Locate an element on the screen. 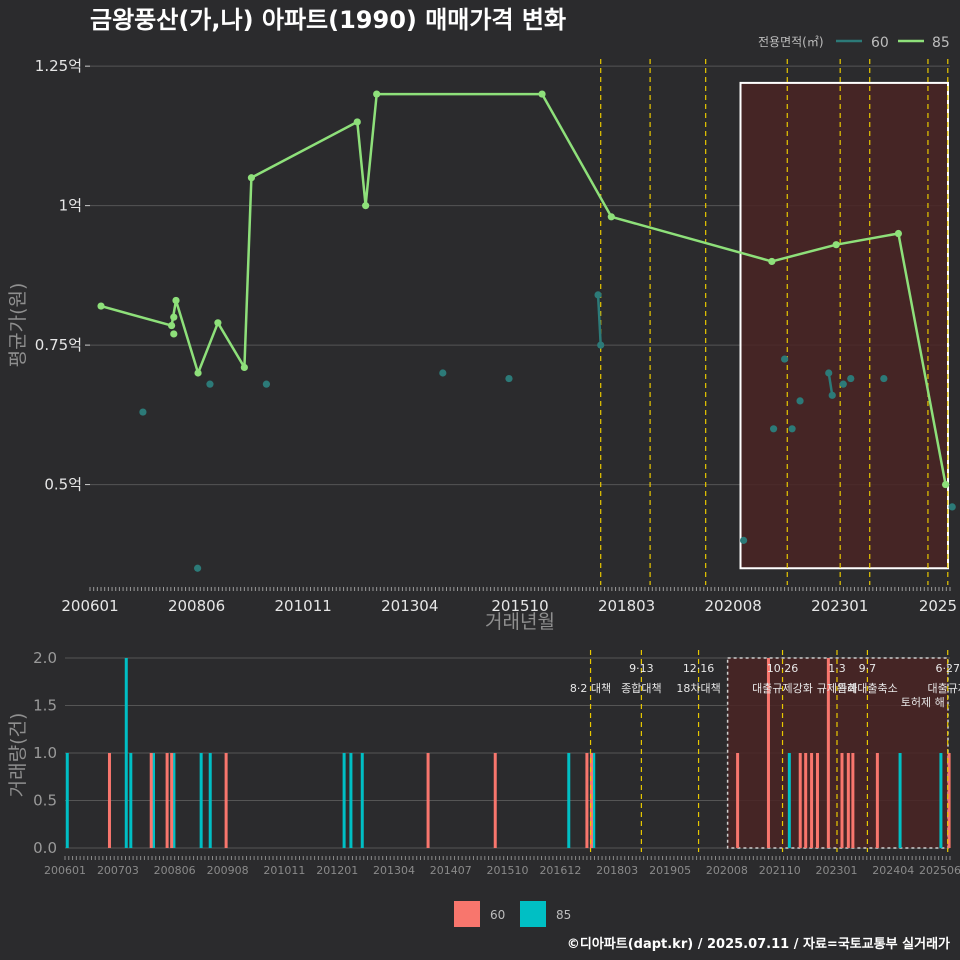 Image resolution: width=960 pixels, height=960 pixels. legend-title: 전용면적(㎡) is located at coordinates (791, 42).